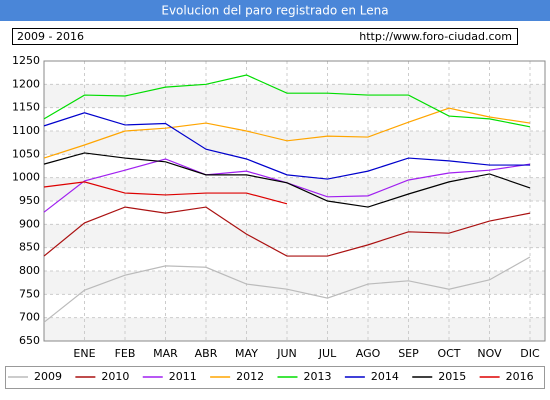  What do you see at coordinates (26, 130) in the screenshot?
I see `y-tick-label: 1100` at bounding box center [26, 130].